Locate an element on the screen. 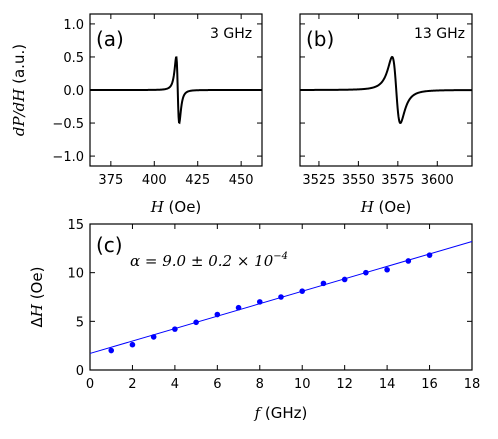  panel-b-ticks: 3525 3550 3575 3600 is located at coordinates (386, 101).